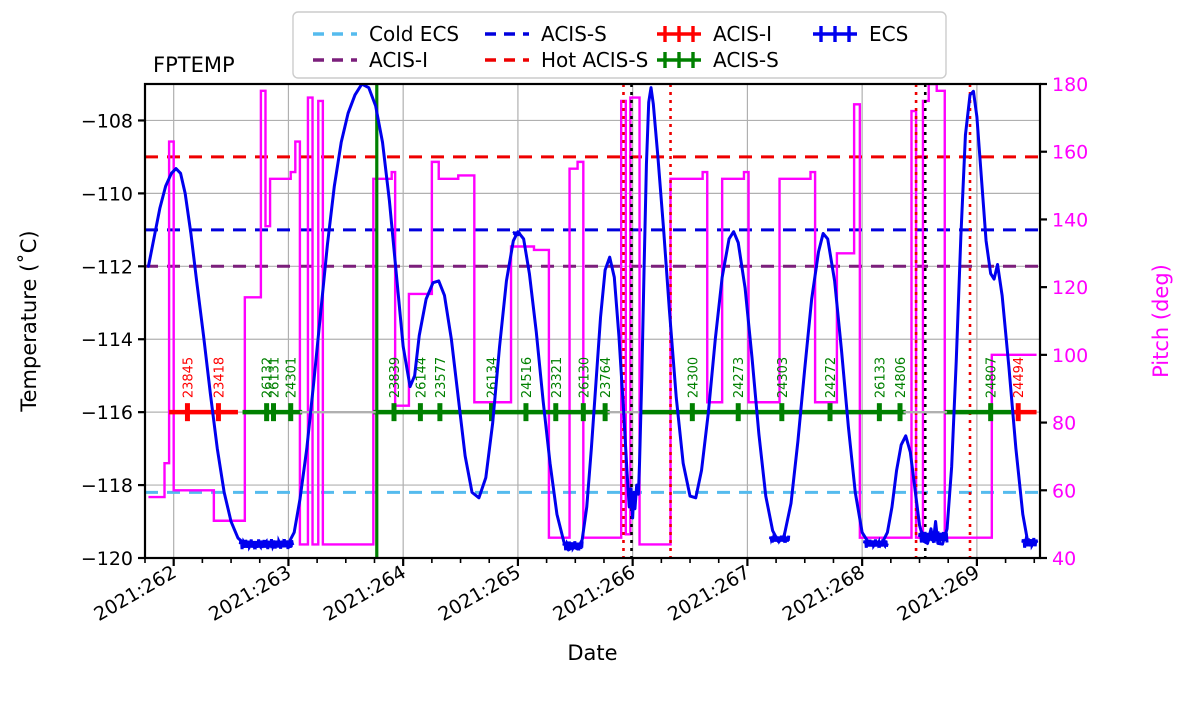 The image size is (1200, 714). I want to click on legend-label: Hot ACIS-S, so click(594, 60).